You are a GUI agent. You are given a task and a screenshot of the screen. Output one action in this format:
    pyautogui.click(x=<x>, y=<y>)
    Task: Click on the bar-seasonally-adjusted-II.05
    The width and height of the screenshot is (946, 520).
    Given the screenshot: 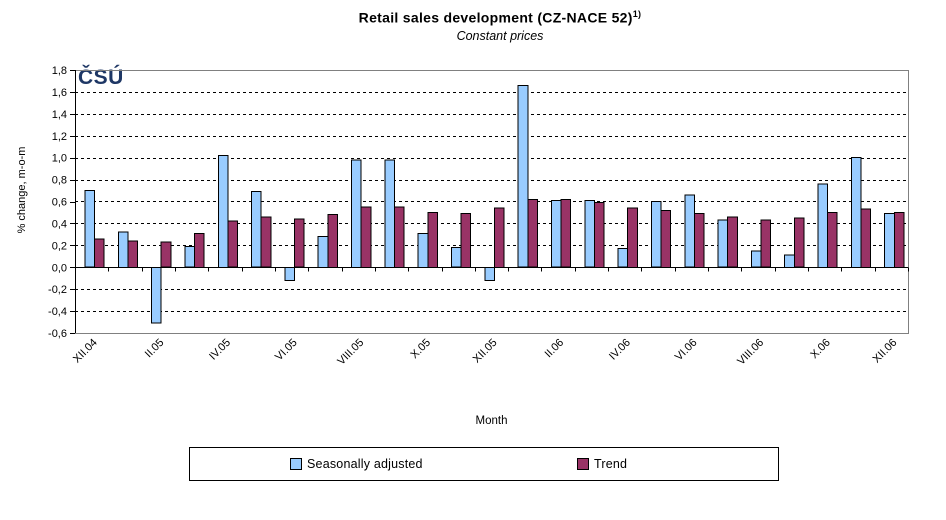 What is the action you would take?
    pyautogui.click(x=156, y=295)
    